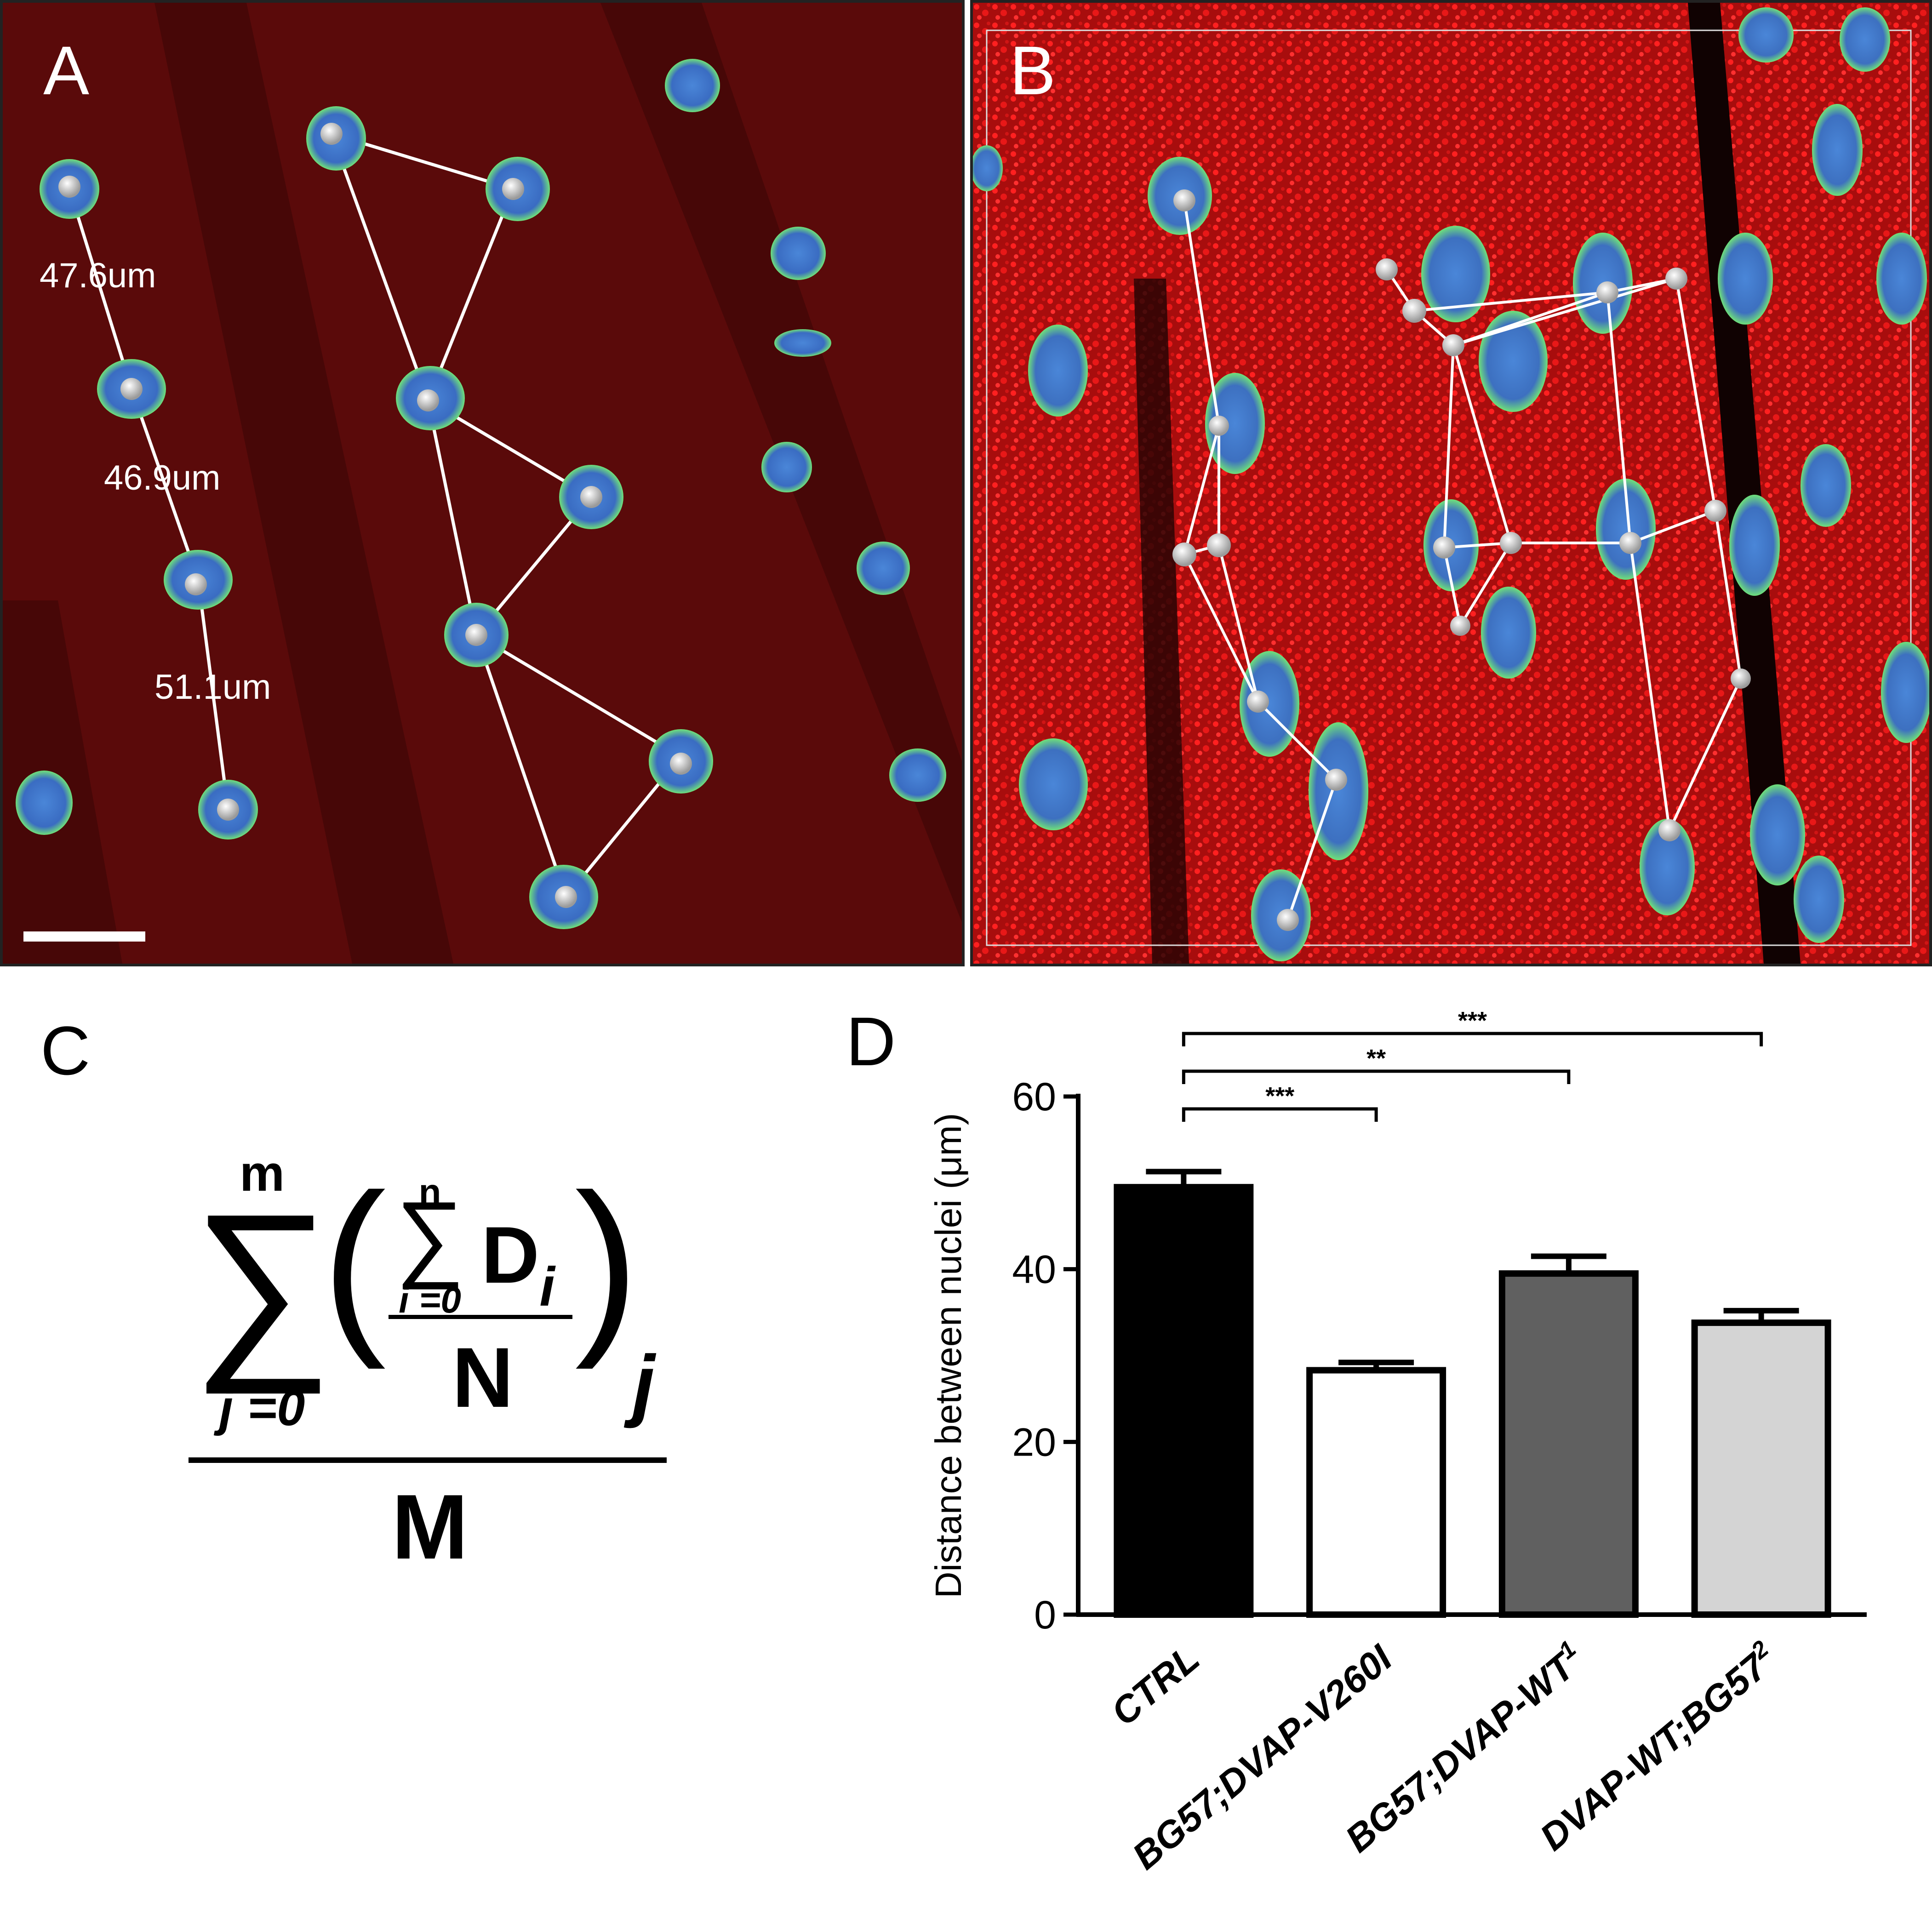  I want to click on right-paren: ), so click(607, 1262).